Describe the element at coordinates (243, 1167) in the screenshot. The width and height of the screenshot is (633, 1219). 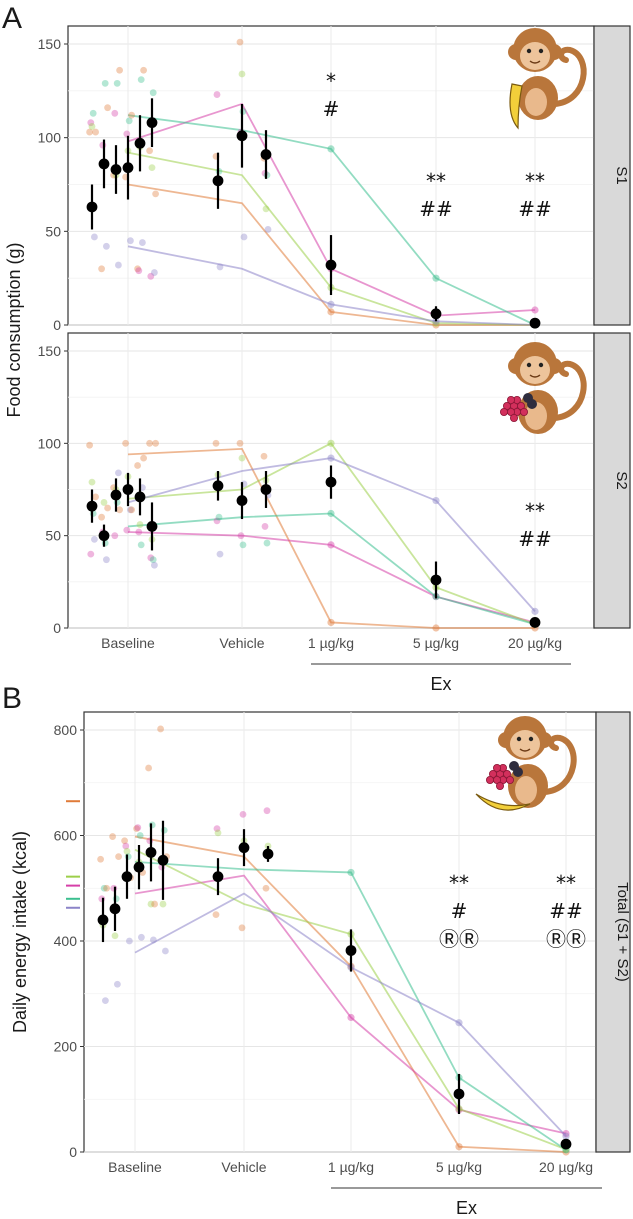
I see `x-tick-label: Vehicle` at that location.